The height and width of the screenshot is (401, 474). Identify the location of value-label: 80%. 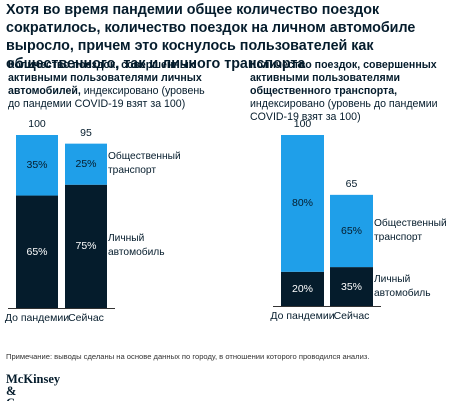
(302, 203).